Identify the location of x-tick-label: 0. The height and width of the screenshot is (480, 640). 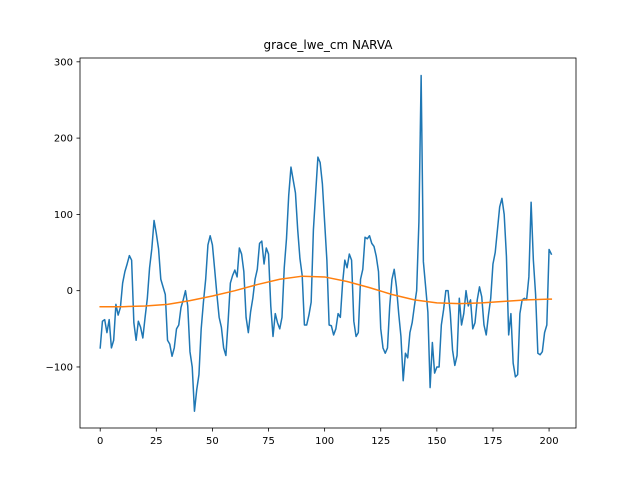
(100, 441).